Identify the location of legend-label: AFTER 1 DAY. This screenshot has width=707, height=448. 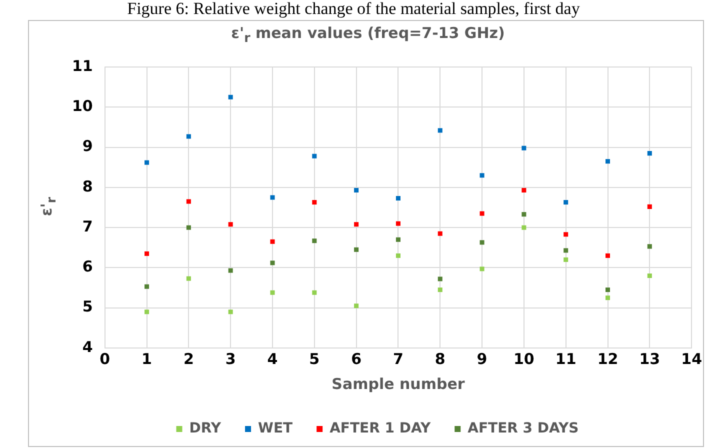
(381, 428).